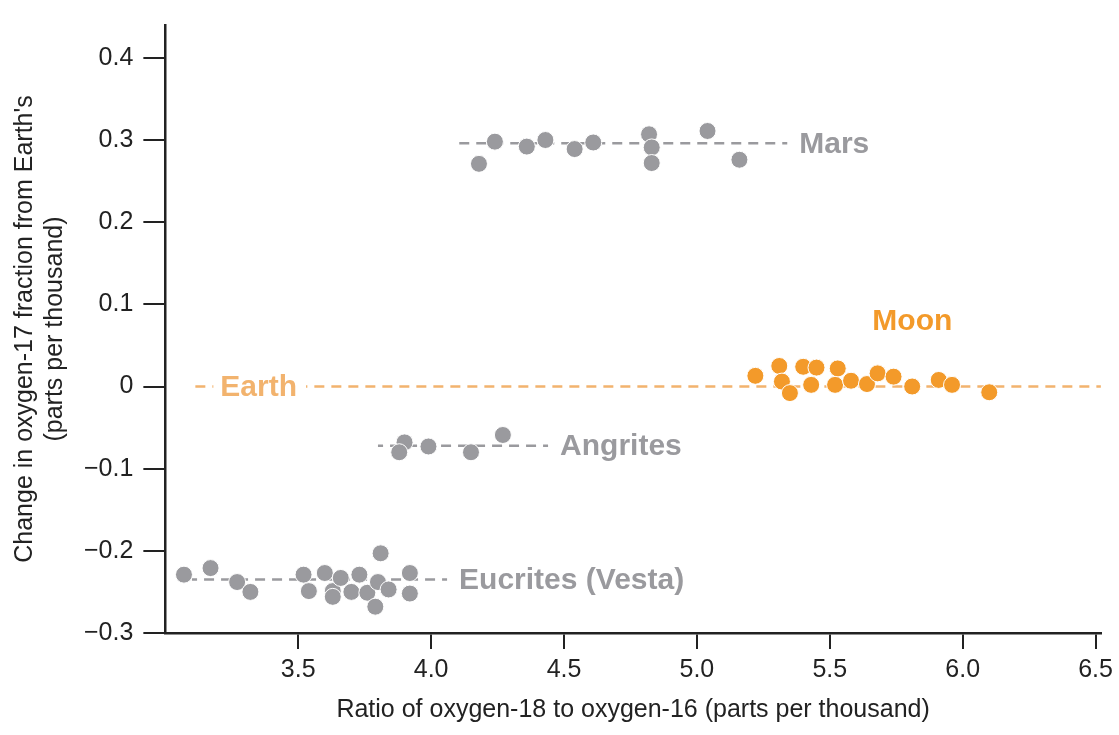 This screenshot has width=1119, height=735. Describe the element at coordinates (108, 466) in the screenshot. I see `y-tick-label: −0.1` at that location.